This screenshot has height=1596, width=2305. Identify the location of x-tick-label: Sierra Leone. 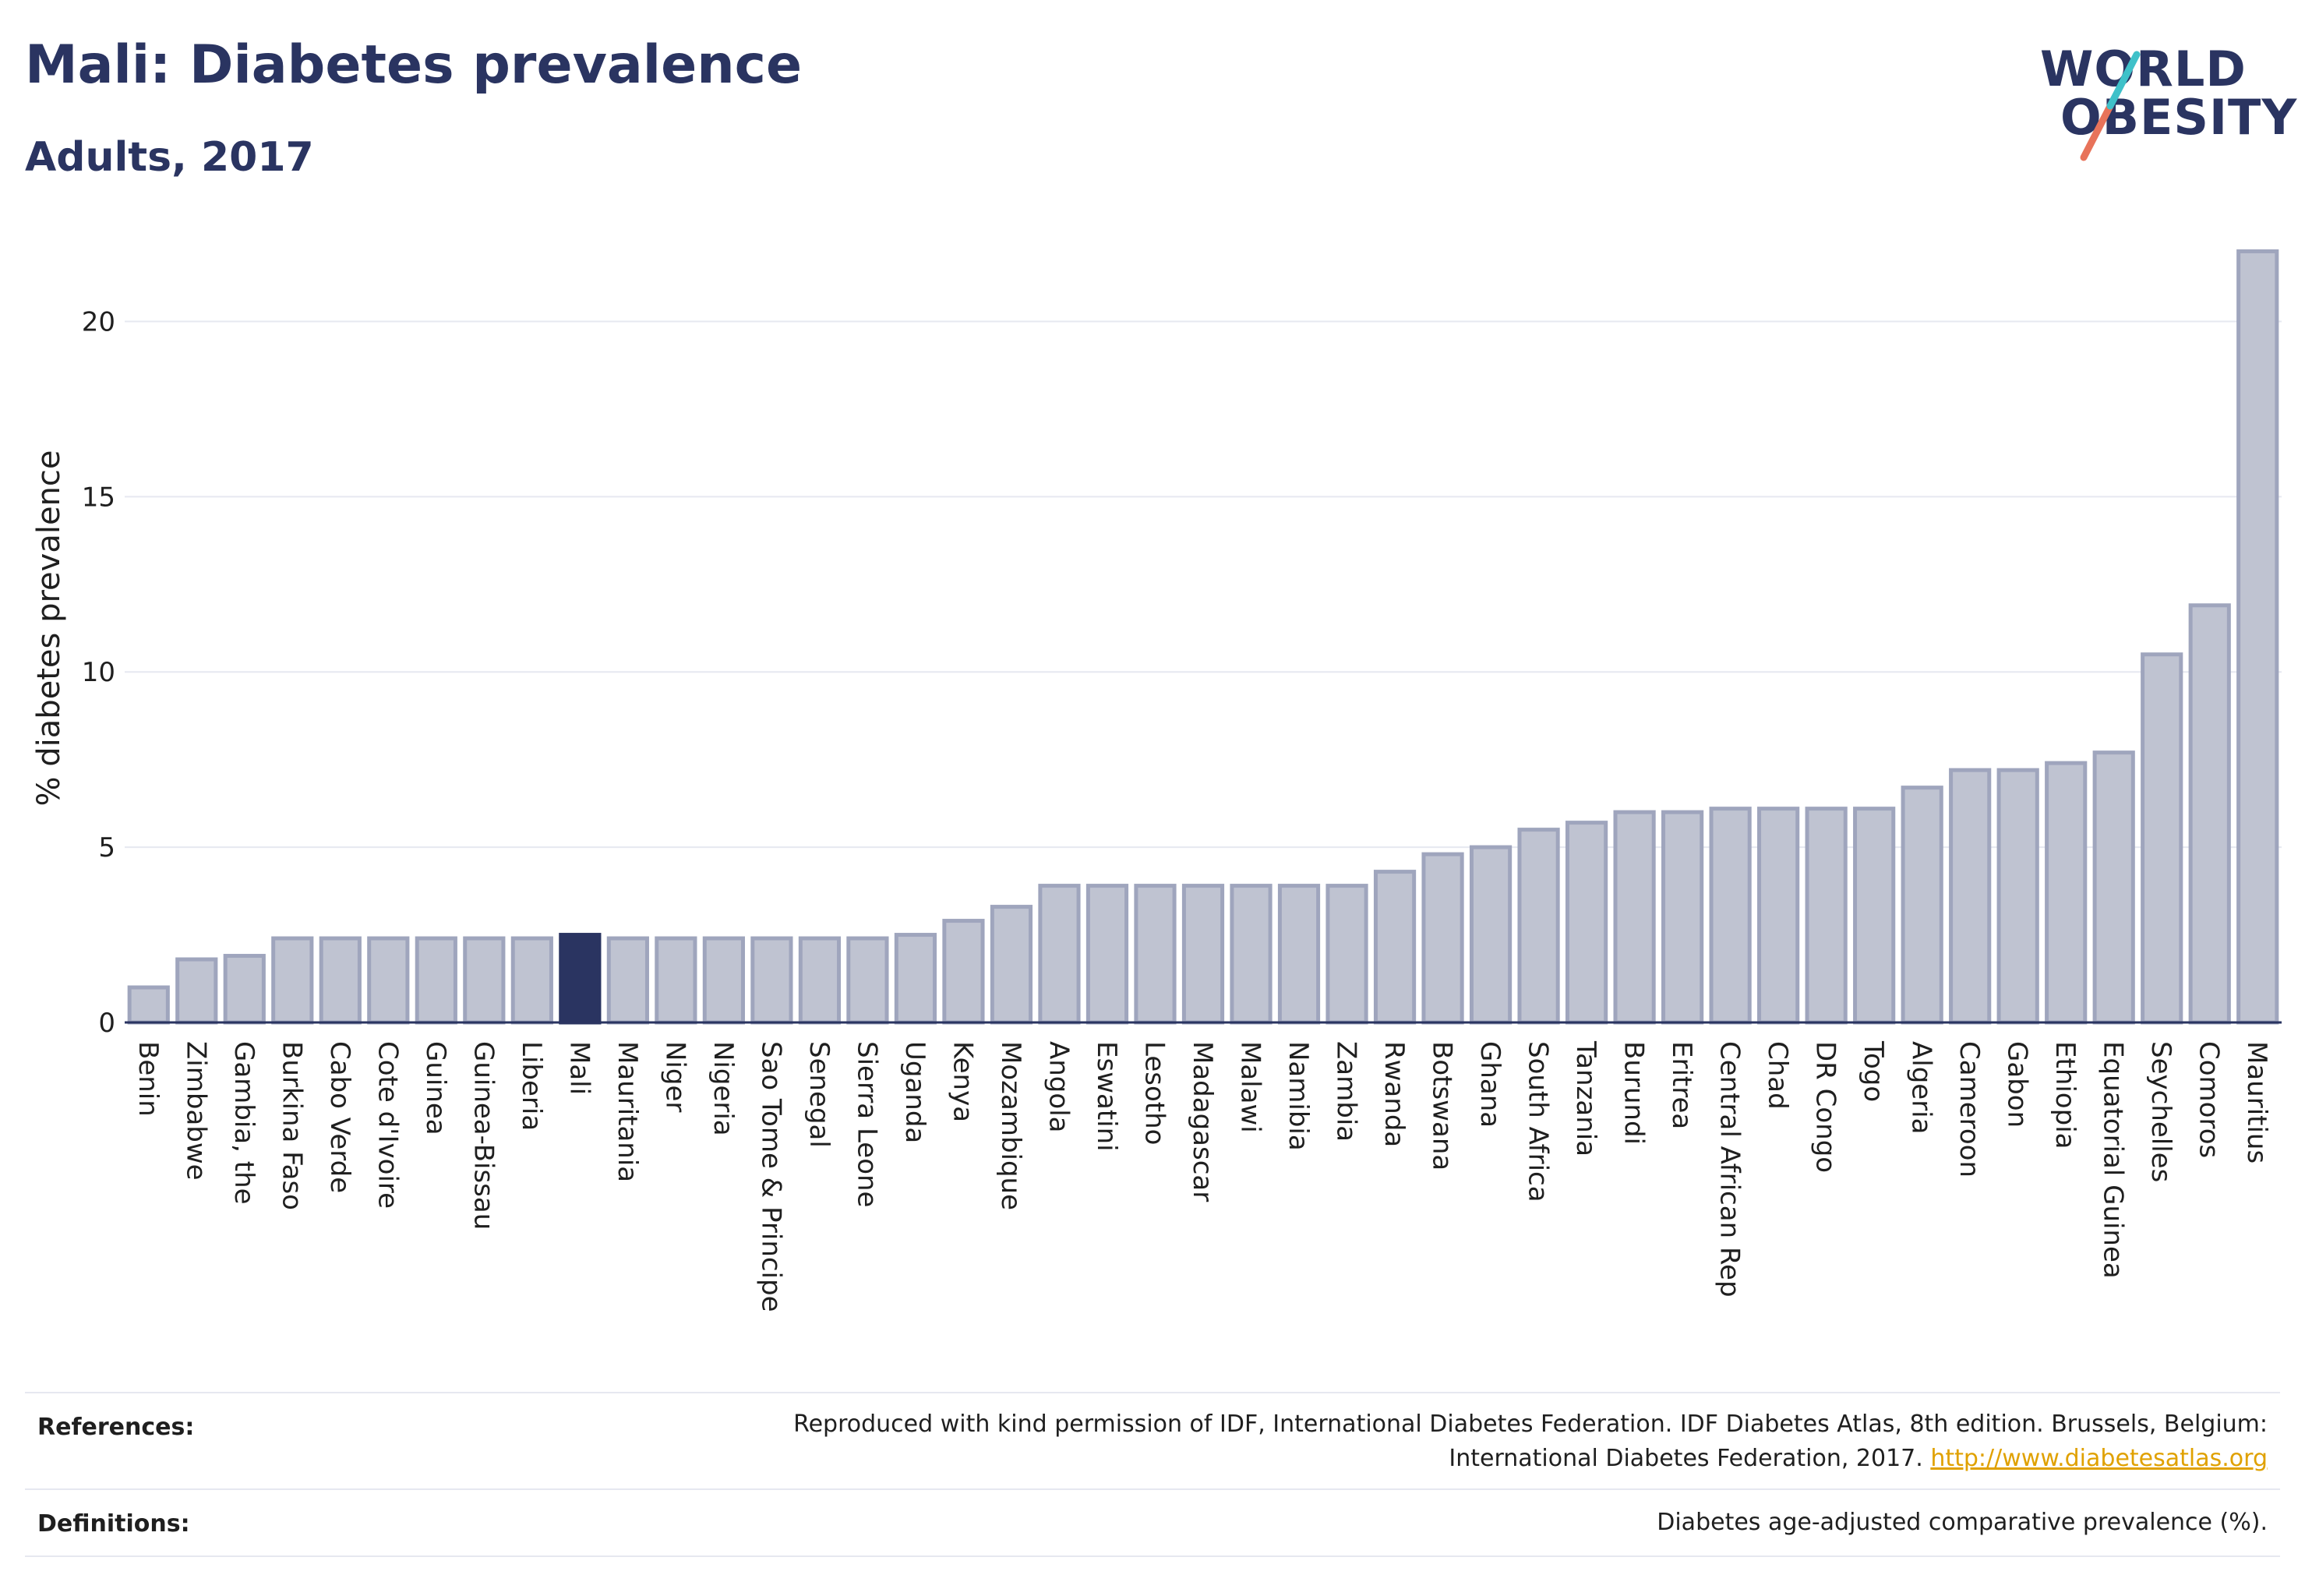
(867, 1124).